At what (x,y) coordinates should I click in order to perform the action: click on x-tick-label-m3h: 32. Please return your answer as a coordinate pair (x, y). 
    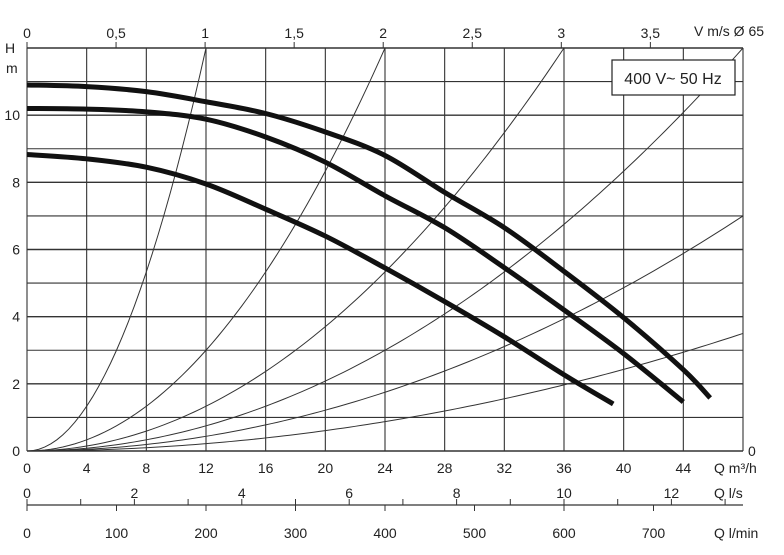
    Looking at the image, I should click on (505, 468).